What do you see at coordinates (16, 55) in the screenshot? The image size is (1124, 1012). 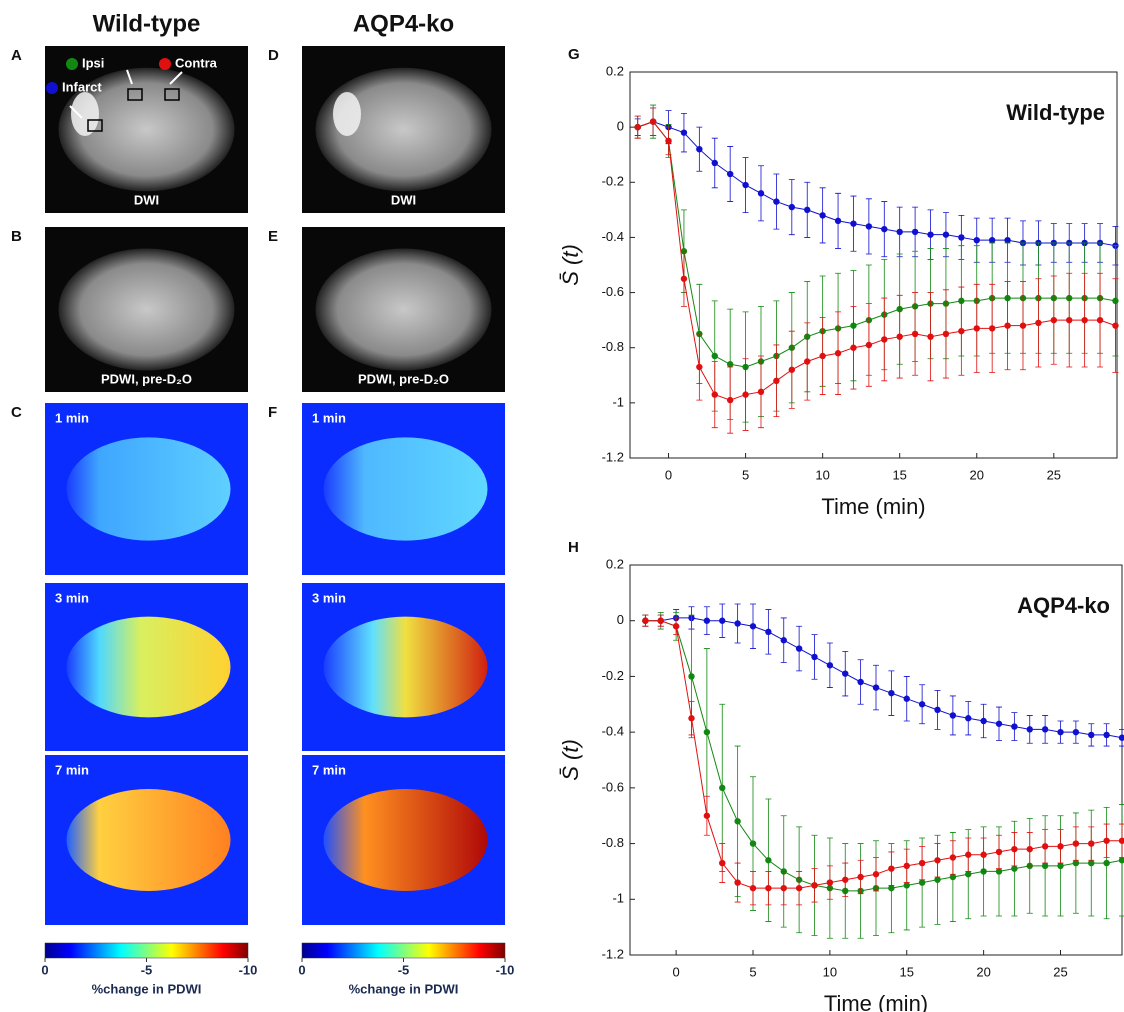 I see `panel-letter: A` at bounding box center [16, 55].